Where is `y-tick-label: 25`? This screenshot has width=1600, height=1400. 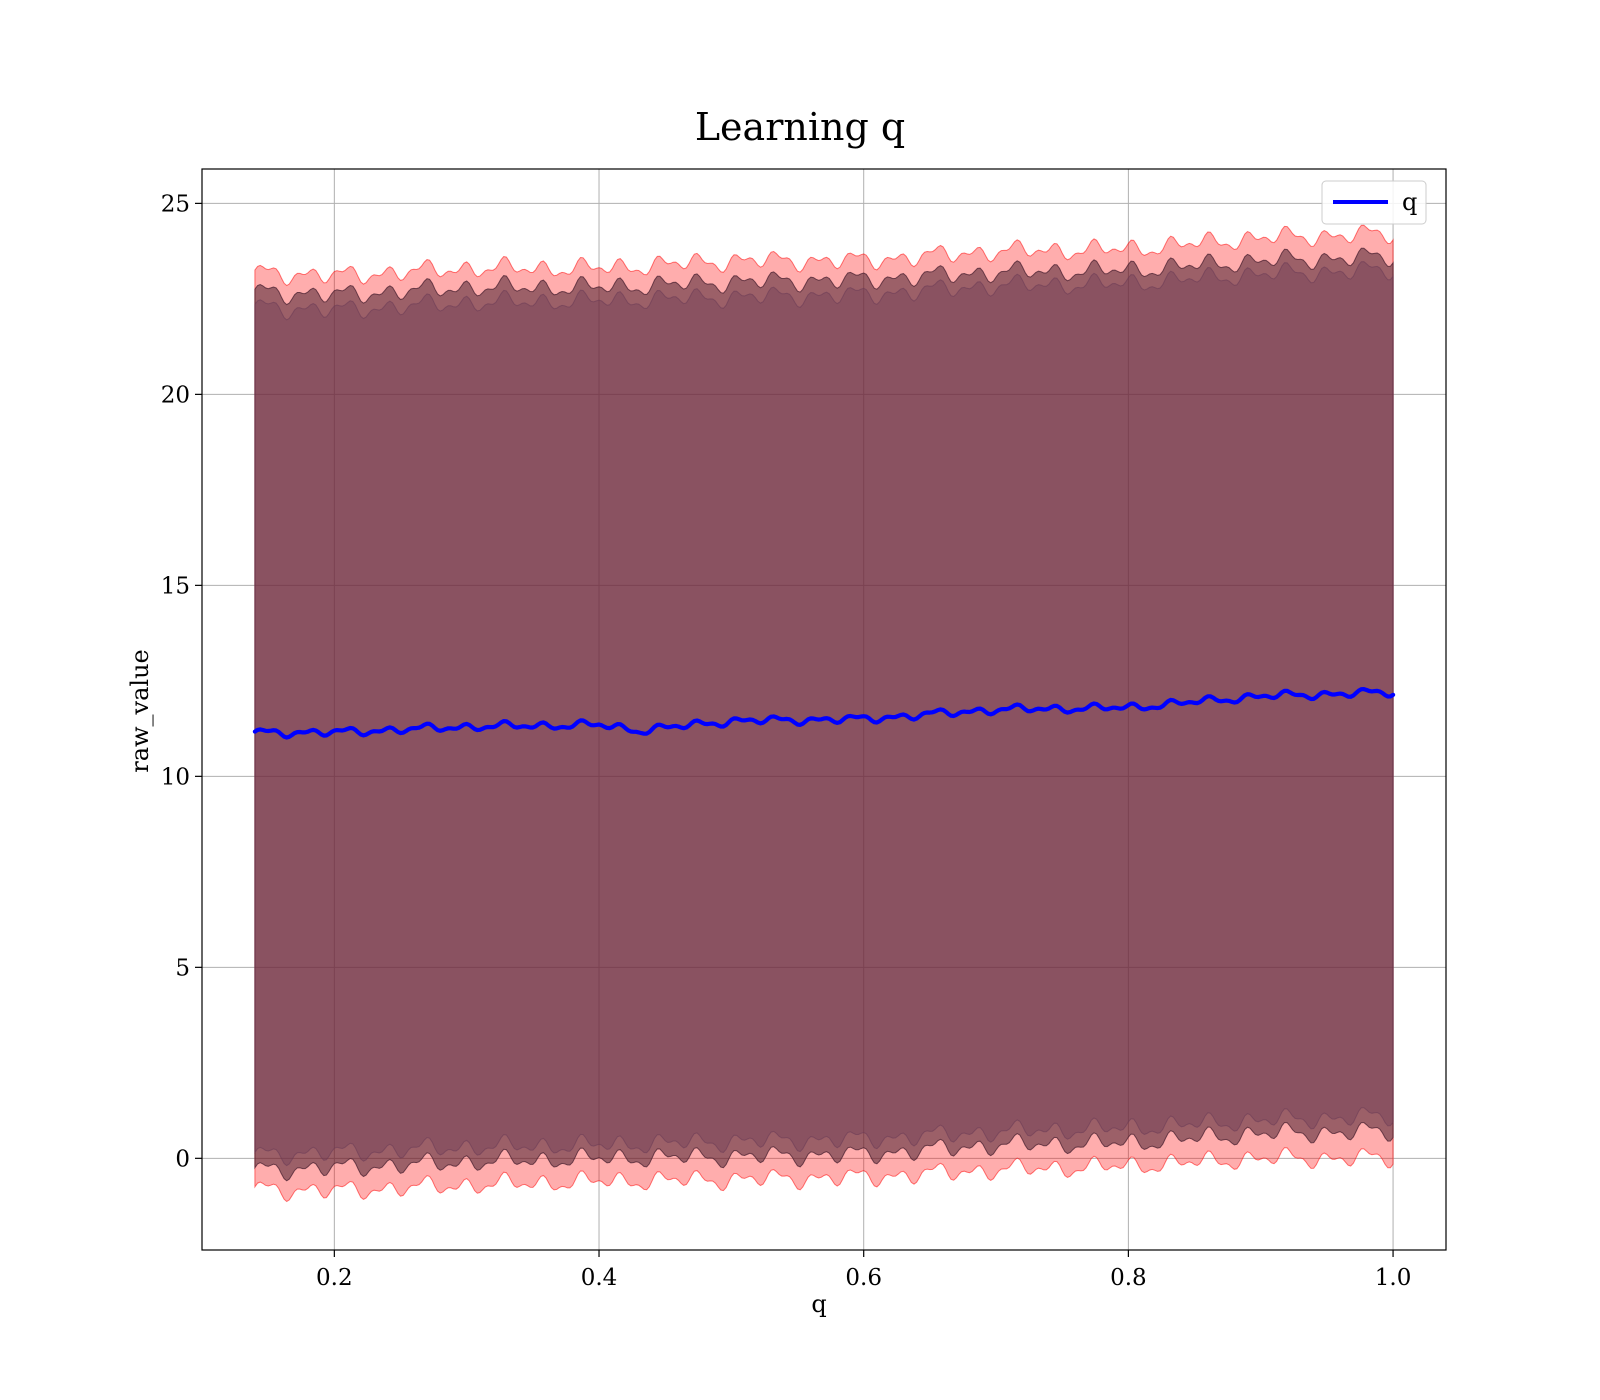
y-tick-label: 25 is located at coordinates (175, 204).